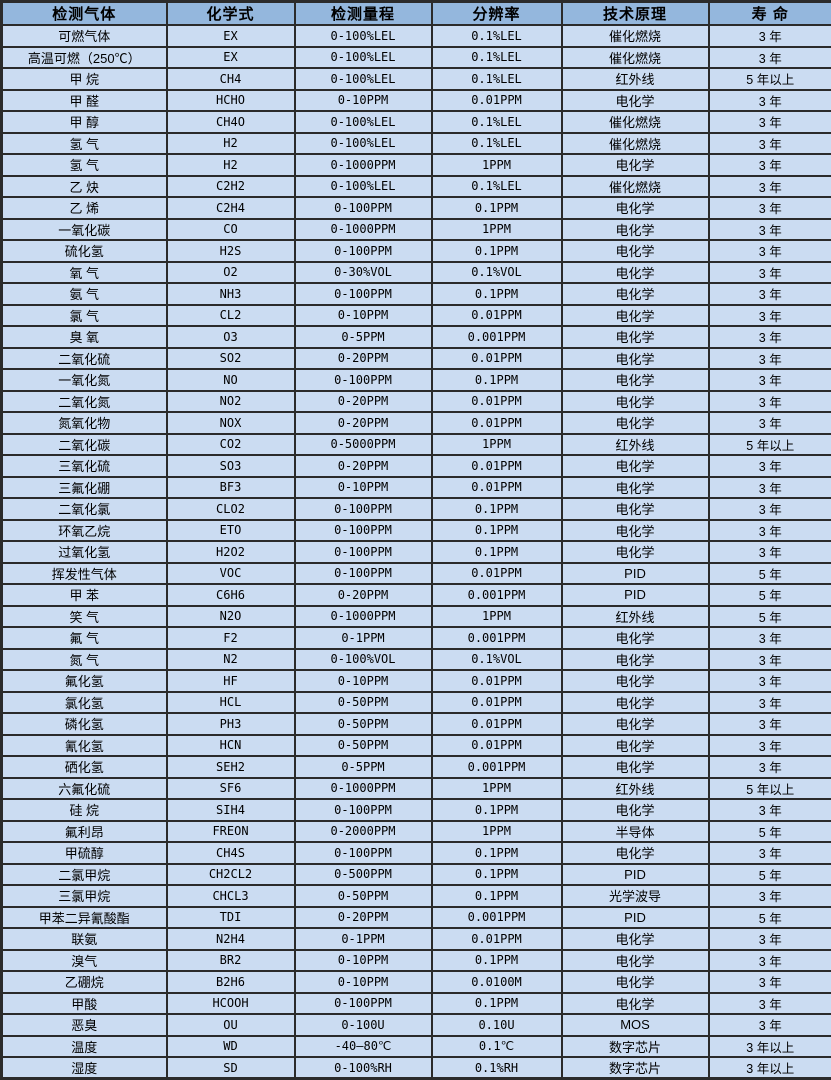 The height and width of the screenshot is (1080, 831). What do you see at coordinates (497, 187) in the screenshot?
I see `table-cell: 0.1%LEL` at bounding box center [497, 187].